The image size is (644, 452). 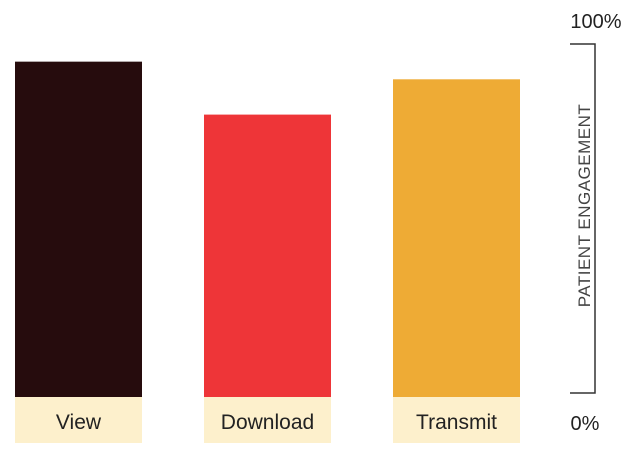 I want to click on bar-download, so click(x=267, y=255).